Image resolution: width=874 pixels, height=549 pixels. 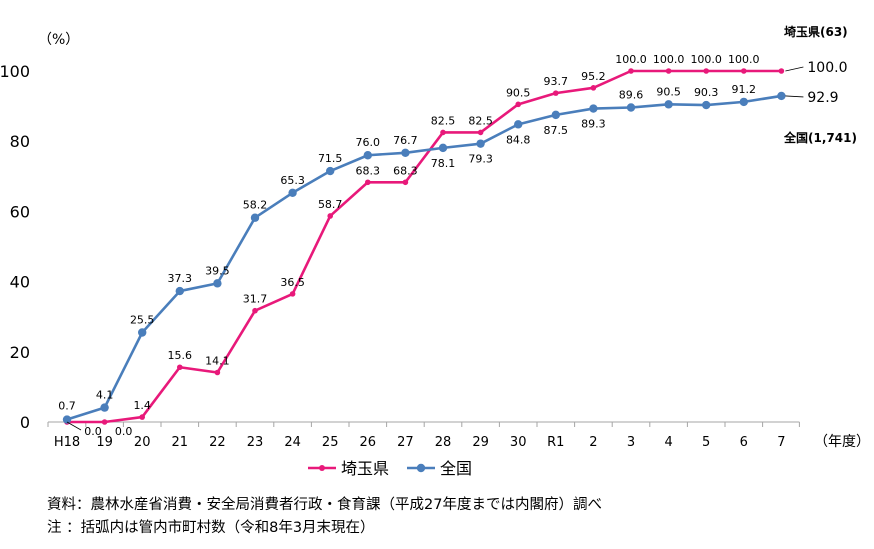 What do you see at coordinates (20, 352) in the screenshot?
I see `y-tick-label: 20` at bounding box center [20, 352].